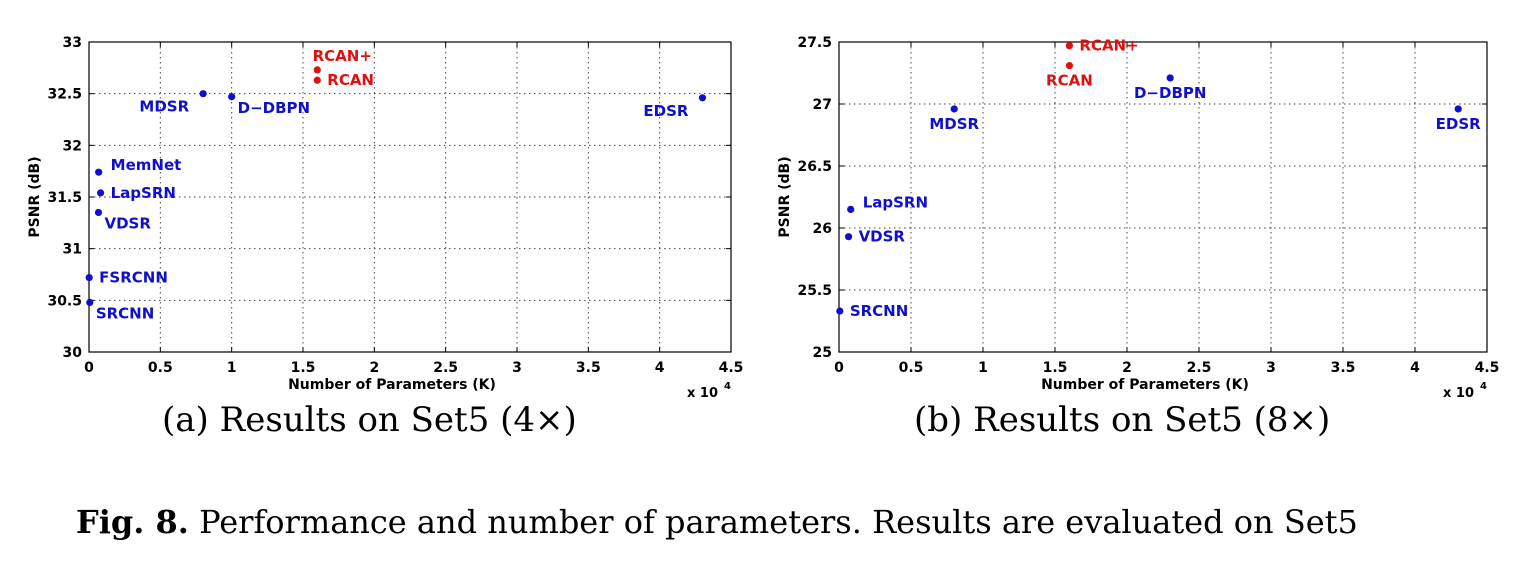 This screenshot has height=561, width=1522. Describe the element at coordinates (64, 301) in the screenshot. I see `y-tick-label: 30.5` at that location.